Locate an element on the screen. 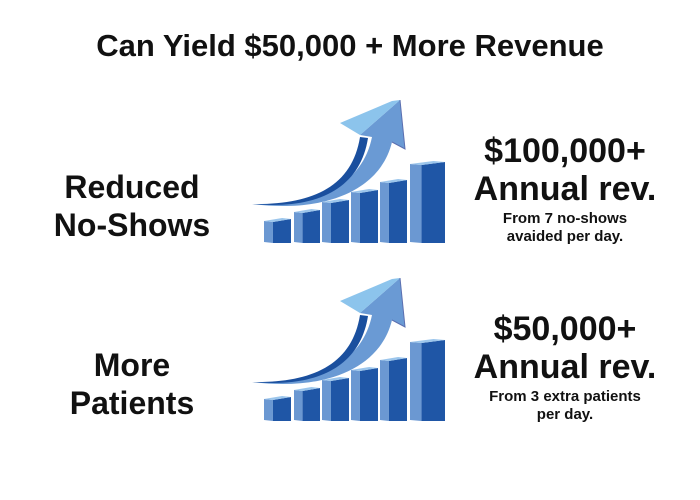  revenue-amount: $50,000+ is located at coordinates (565, 329).